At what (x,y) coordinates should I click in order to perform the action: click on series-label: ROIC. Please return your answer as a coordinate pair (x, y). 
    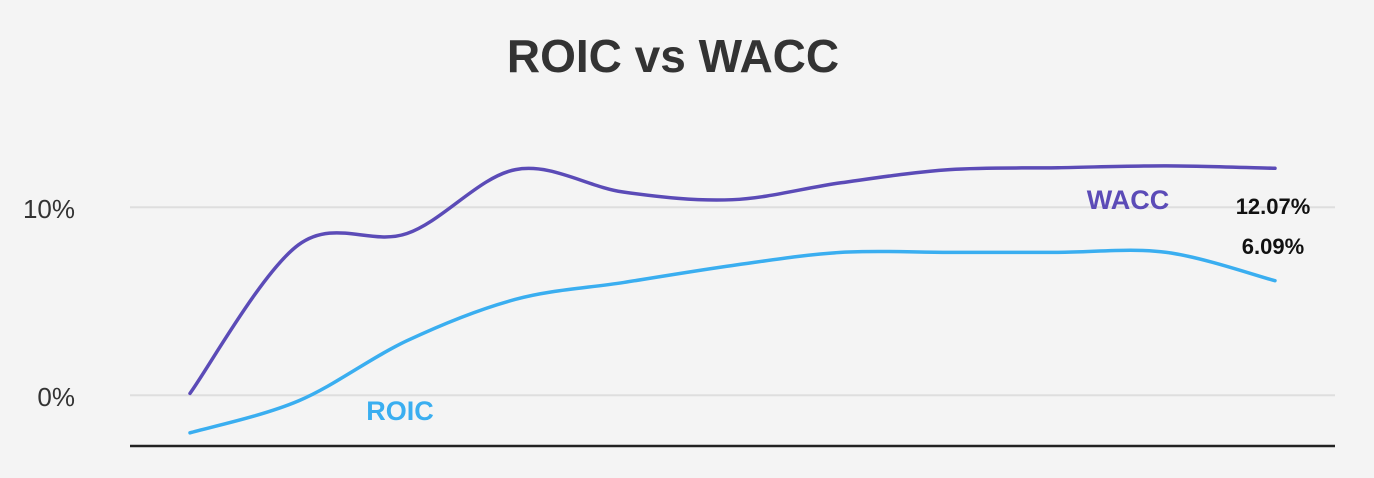
    Looking at the image, I should click on (400, 411).